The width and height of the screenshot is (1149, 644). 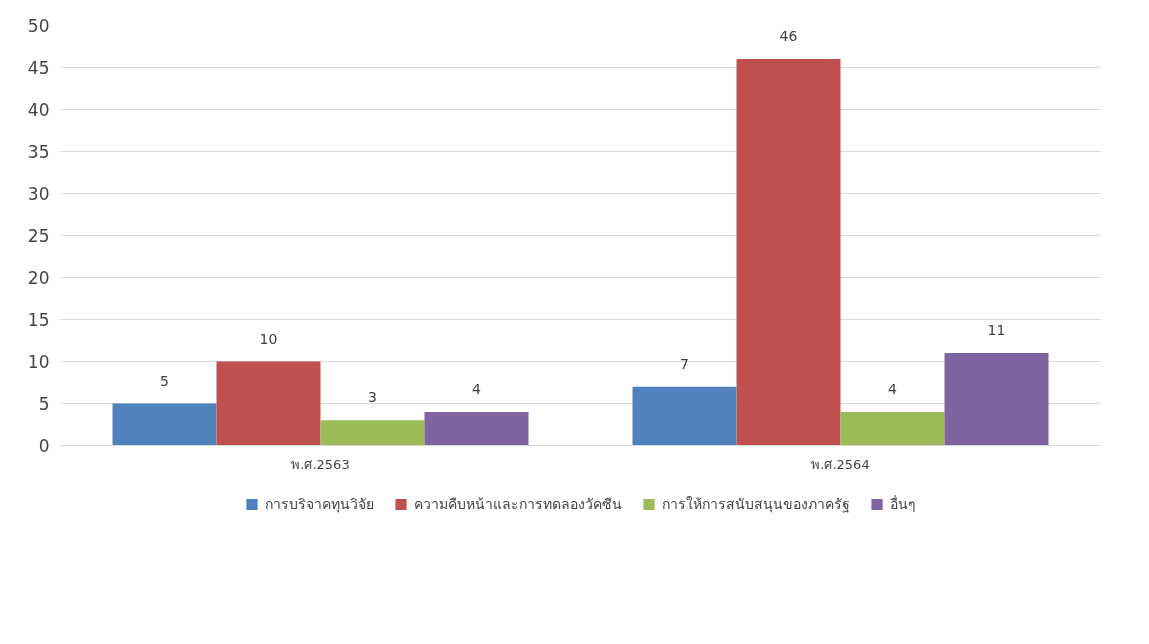 What do you see at coordinates (38, 68) in the screenshot?
I see `y-tick-label: 45` at bounding box center [38, 68].